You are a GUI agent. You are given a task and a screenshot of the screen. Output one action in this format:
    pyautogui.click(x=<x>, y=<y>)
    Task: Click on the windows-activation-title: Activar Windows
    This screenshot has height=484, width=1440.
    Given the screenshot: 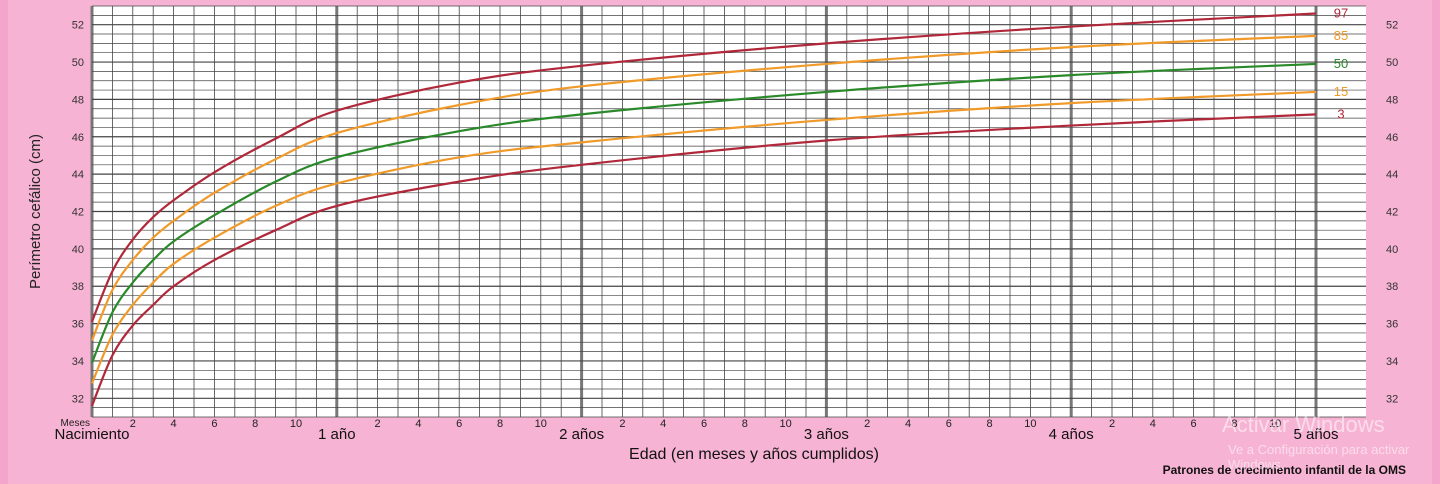 What is the action you would take?
    pyautogui.click(x=1303, y=424)
    